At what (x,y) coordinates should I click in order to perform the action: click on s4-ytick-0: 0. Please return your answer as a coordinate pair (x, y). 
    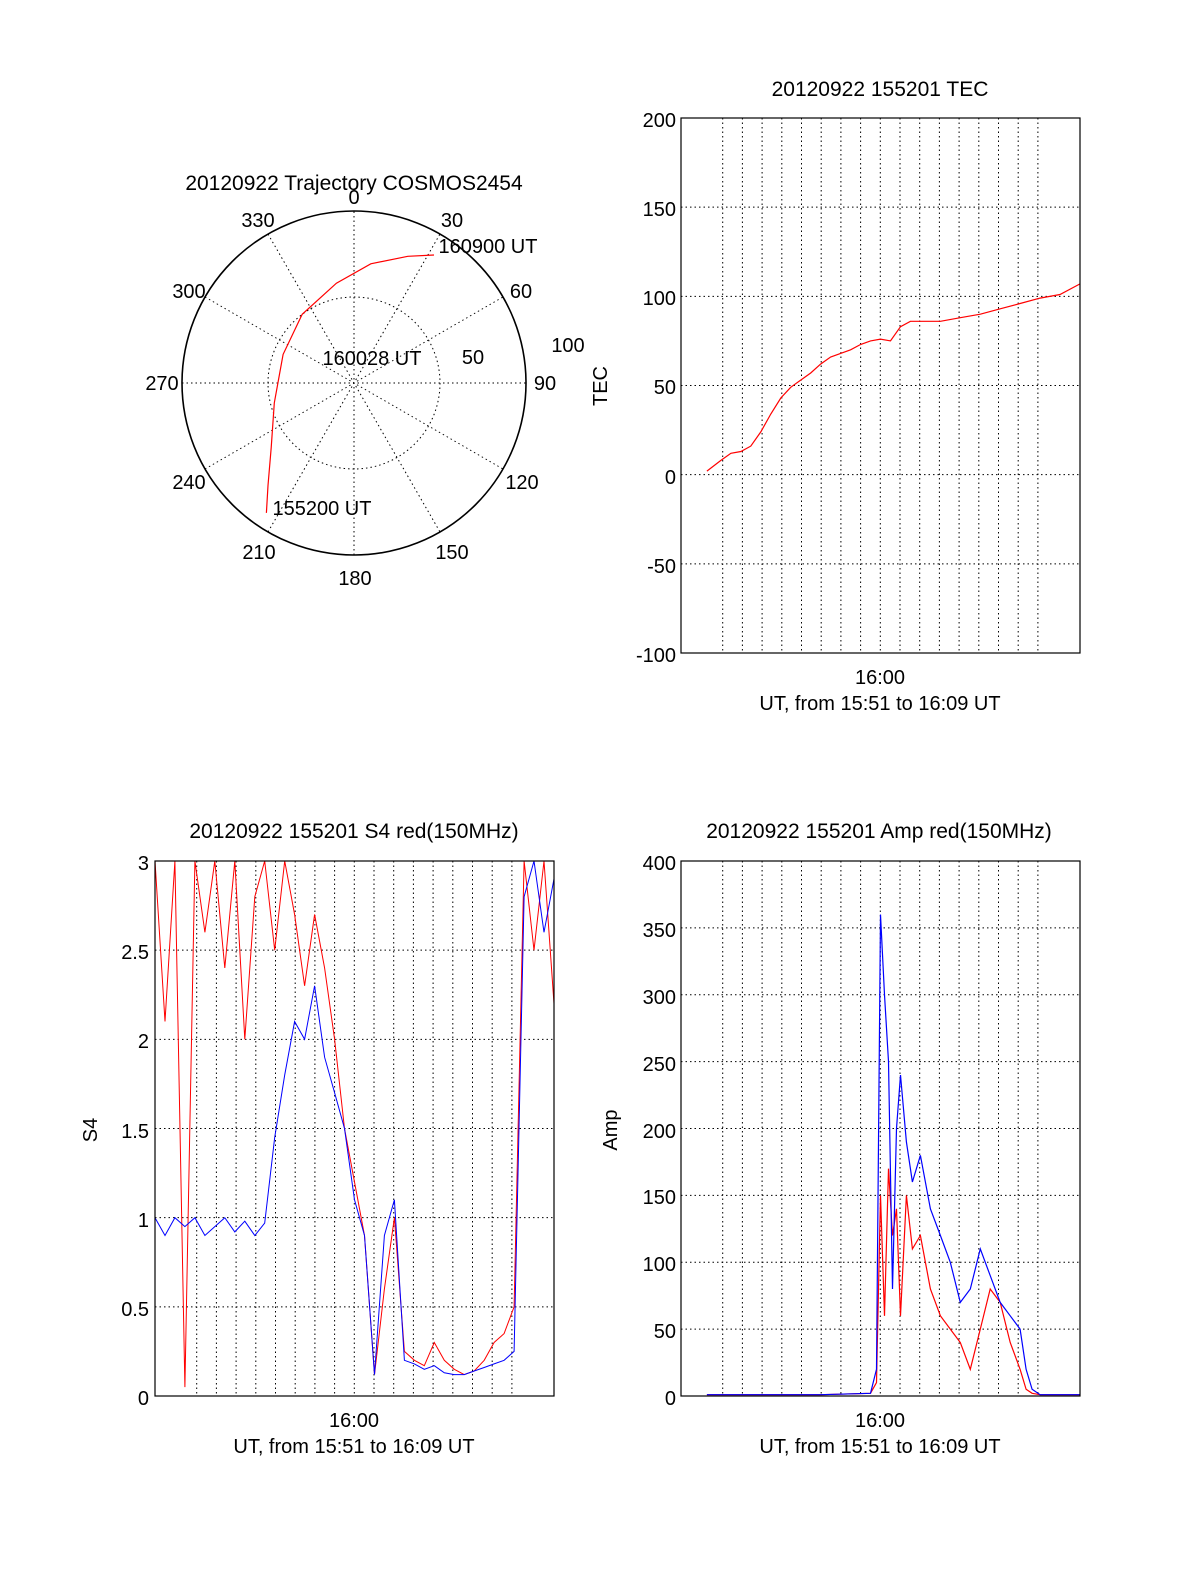
    Looking at the image, I should click on (143, 1399).